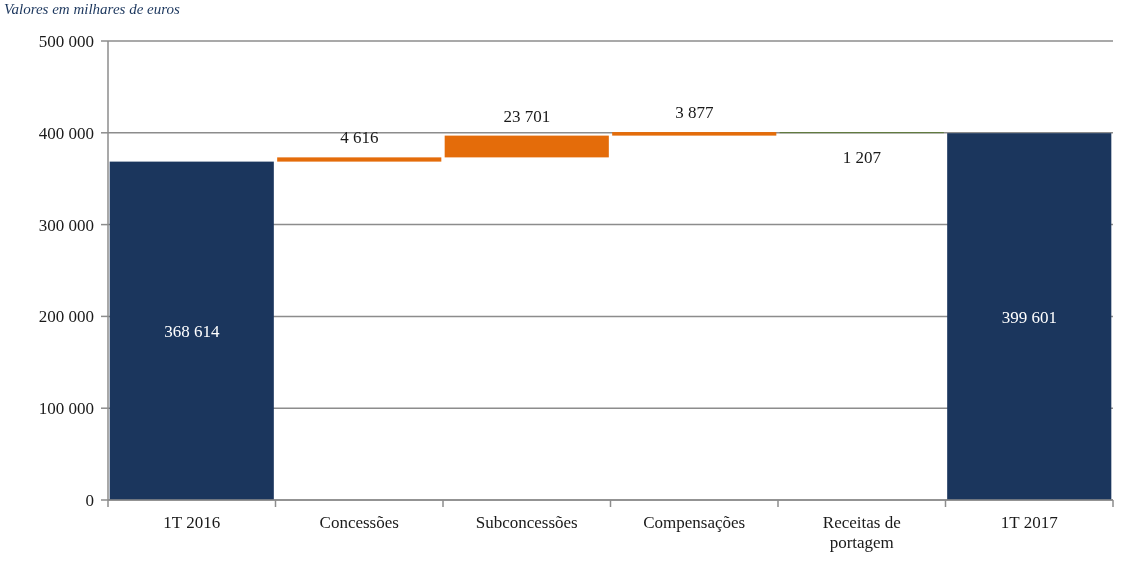  I want to click on x-tick-label: Concessões, so click(359, 522).